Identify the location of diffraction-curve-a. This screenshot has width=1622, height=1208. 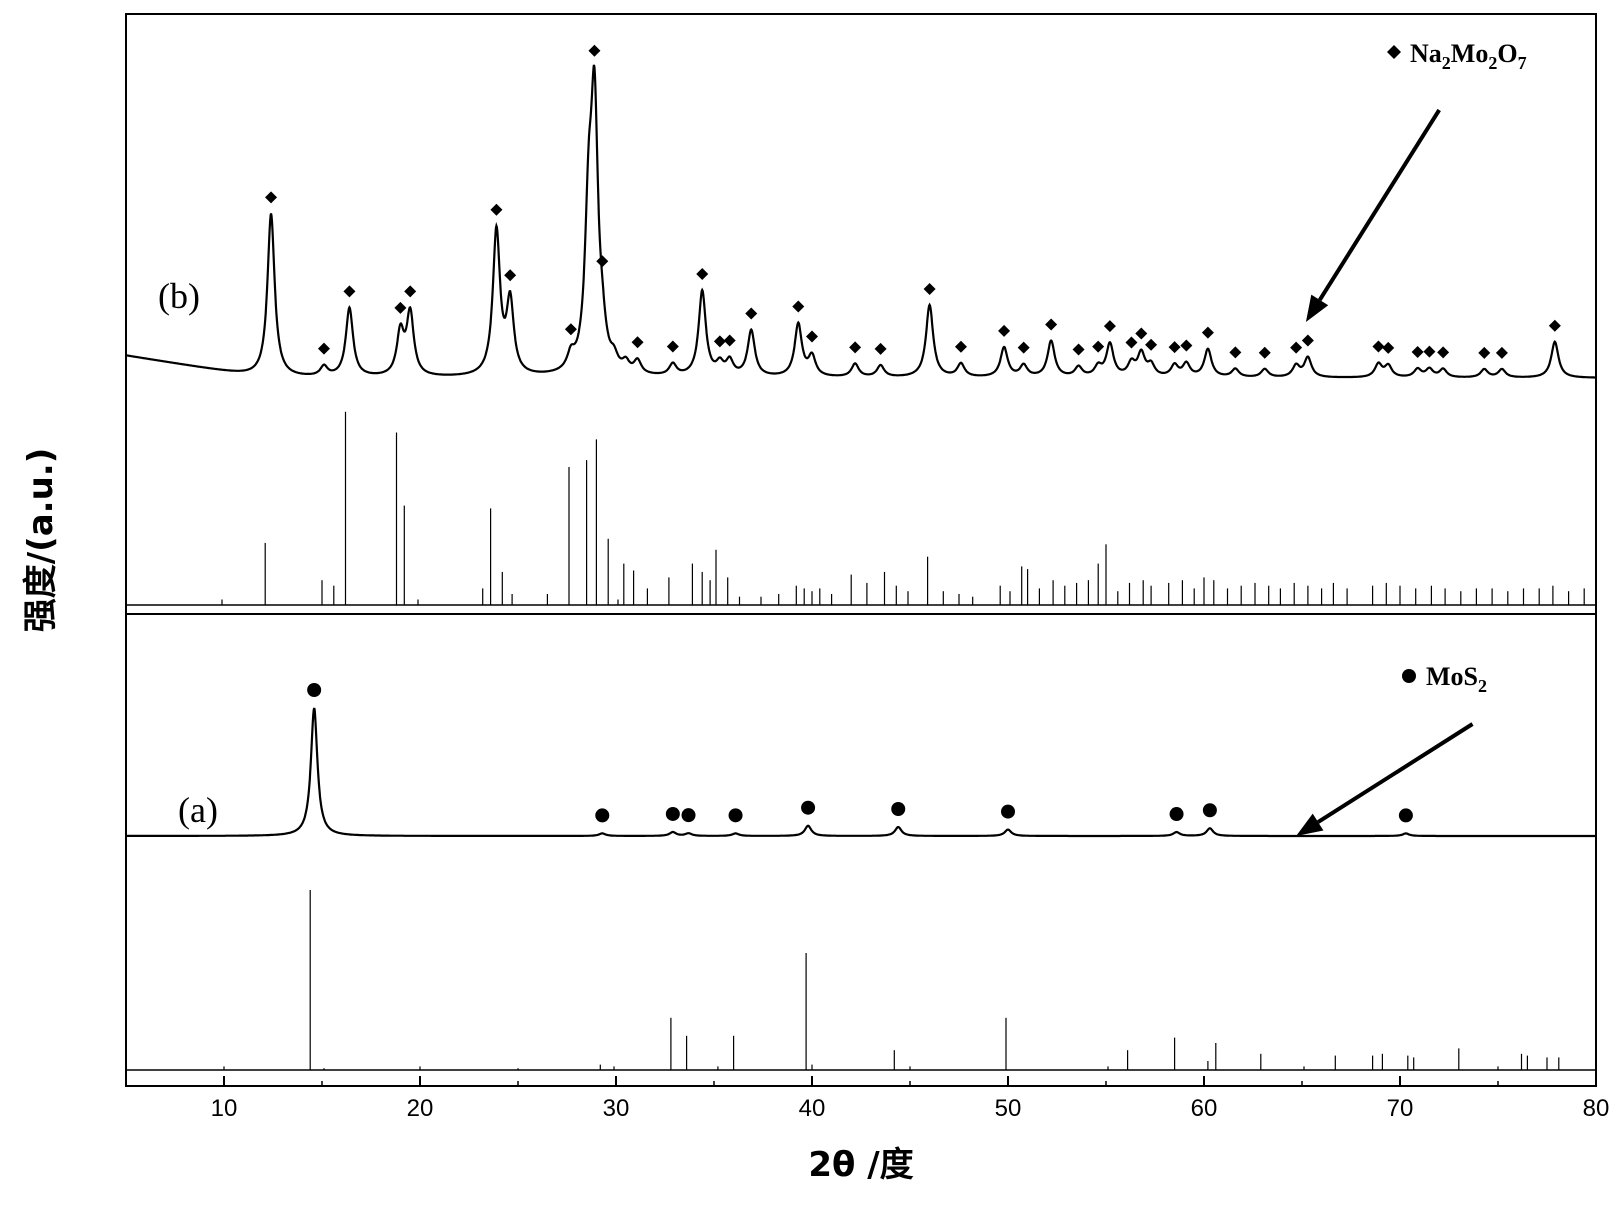
(861, 772).